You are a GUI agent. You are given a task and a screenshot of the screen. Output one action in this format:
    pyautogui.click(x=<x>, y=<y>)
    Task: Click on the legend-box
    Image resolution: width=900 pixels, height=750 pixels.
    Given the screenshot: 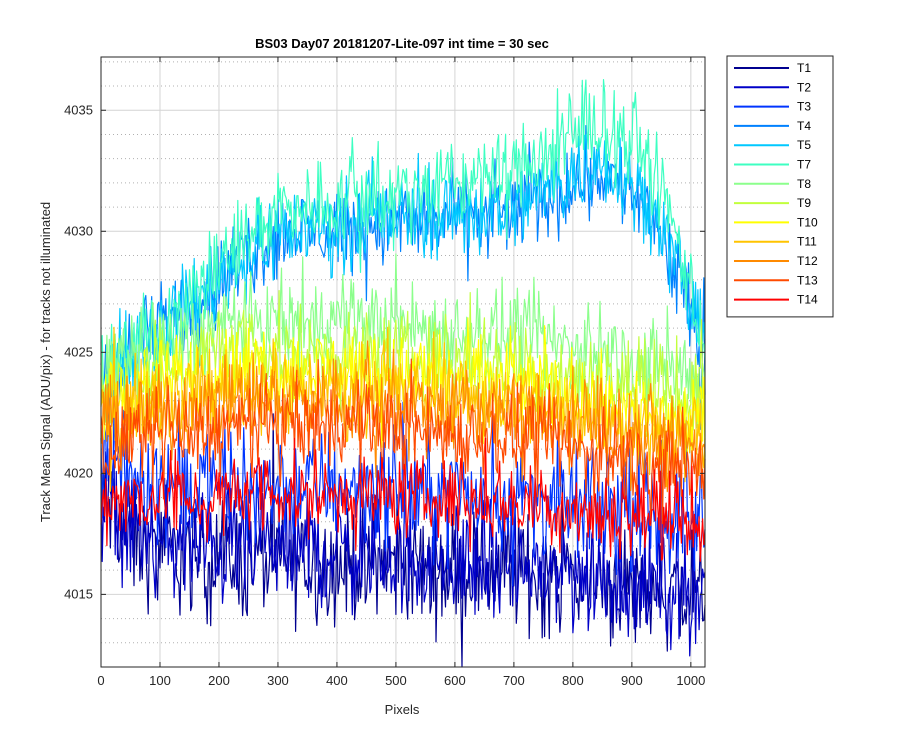 What is the action you would take?
    pyautogui.click(x=780, y=186)
    